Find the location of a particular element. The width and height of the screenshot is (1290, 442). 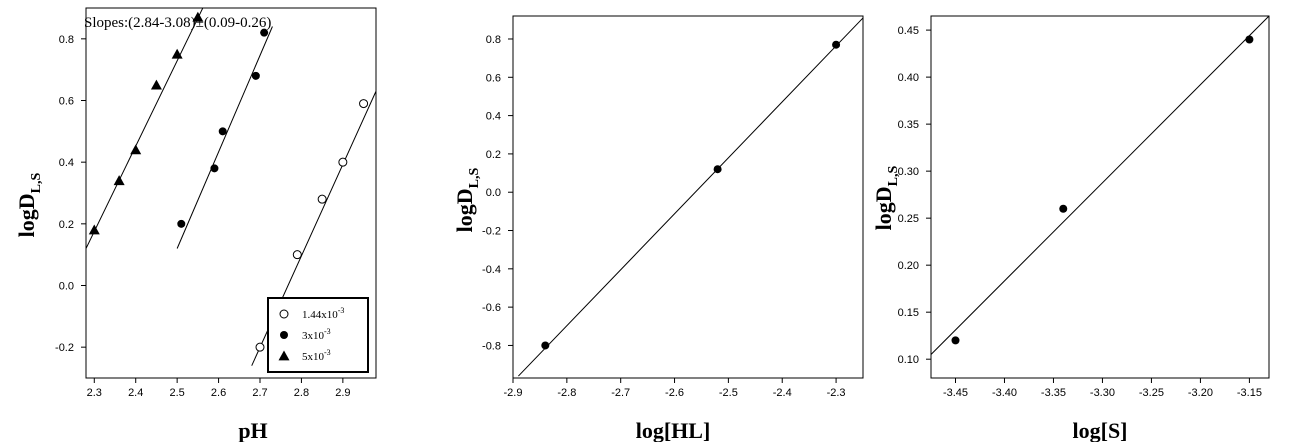

x-tick-label: -3.45 is located at coordinates (955, 393).